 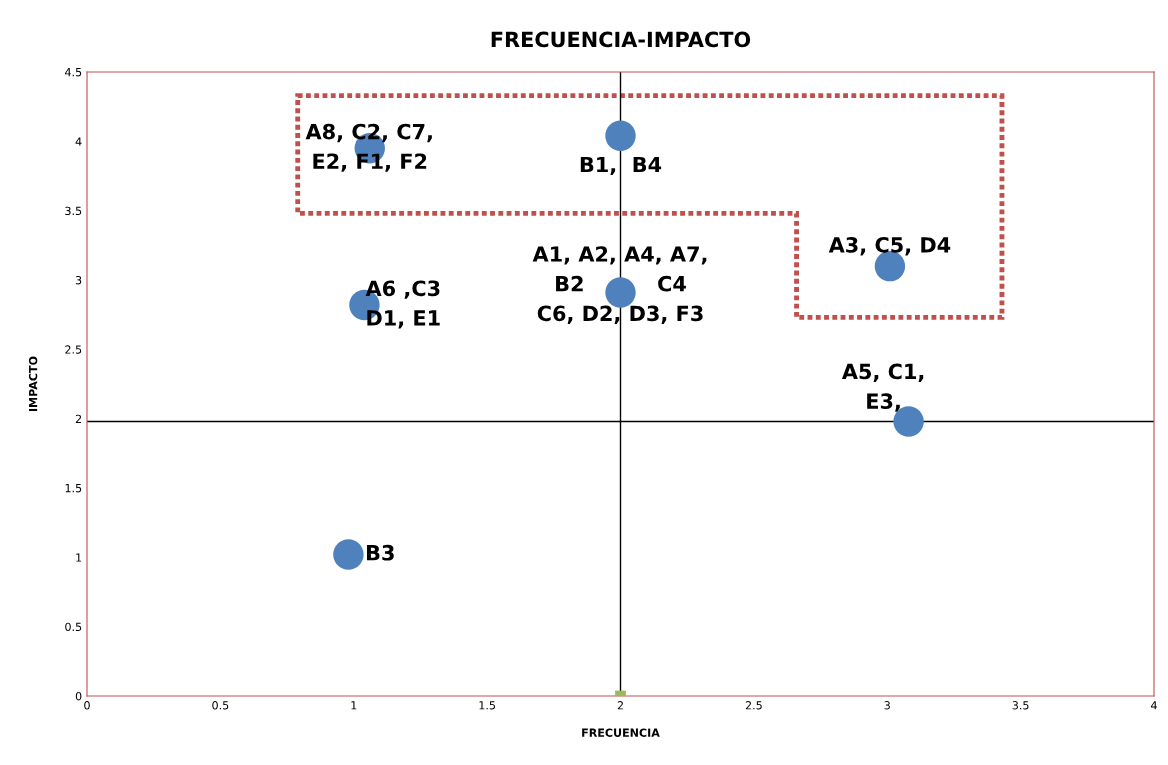 What do you see at coordinates (73, 211) in the screenshot?
I see `y-tick-label: 3.5` at bounding box center [73, 211].